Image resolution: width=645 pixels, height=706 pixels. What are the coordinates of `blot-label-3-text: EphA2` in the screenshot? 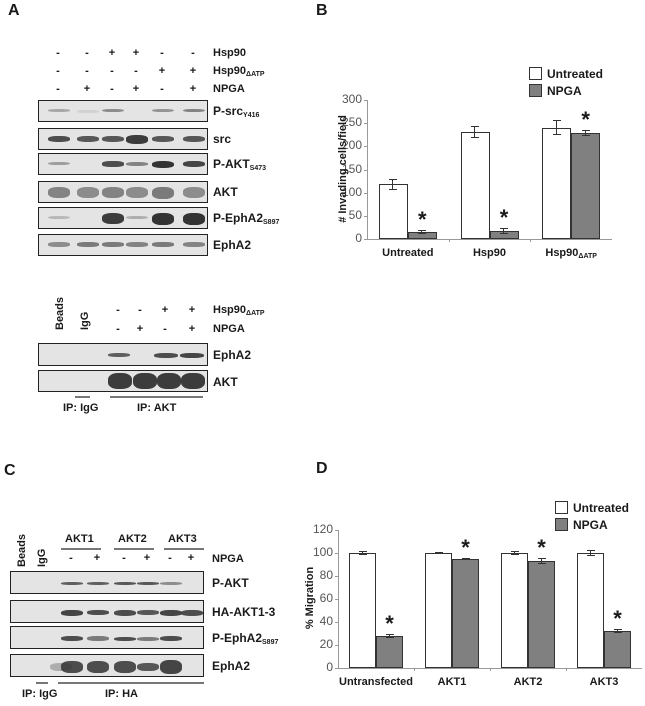 It's located at (231, 666).